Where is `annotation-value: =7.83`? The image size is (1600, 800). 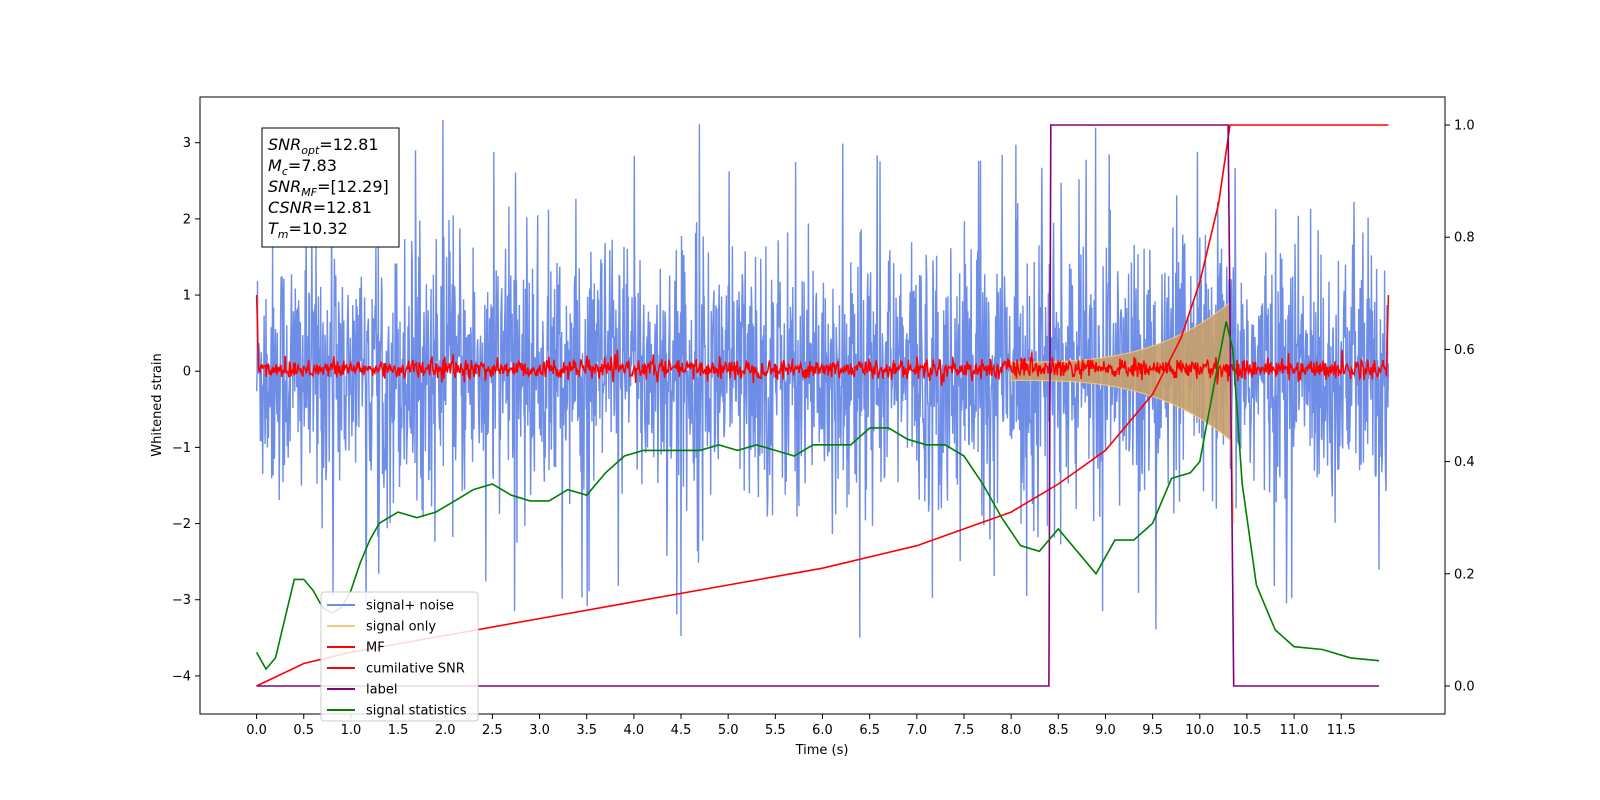 annotation-value: =7.83 is located at coordinates (312, 165).